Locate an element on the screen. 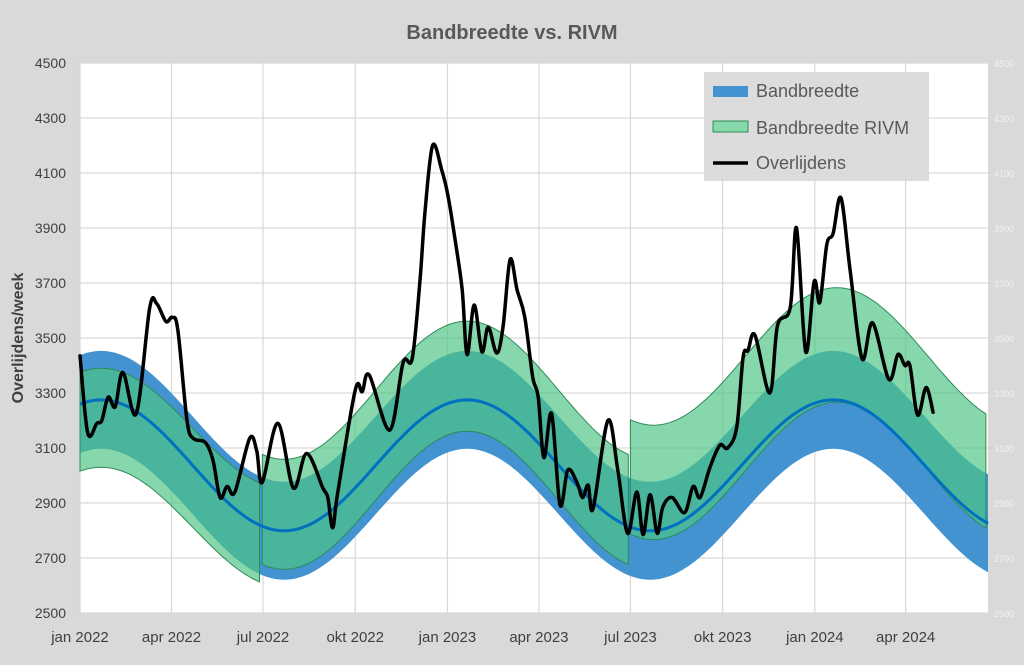 The width and height of the screenshot is (1024, 665). y-tick-label-right: 4300 is located at coordinates (1004, 119).